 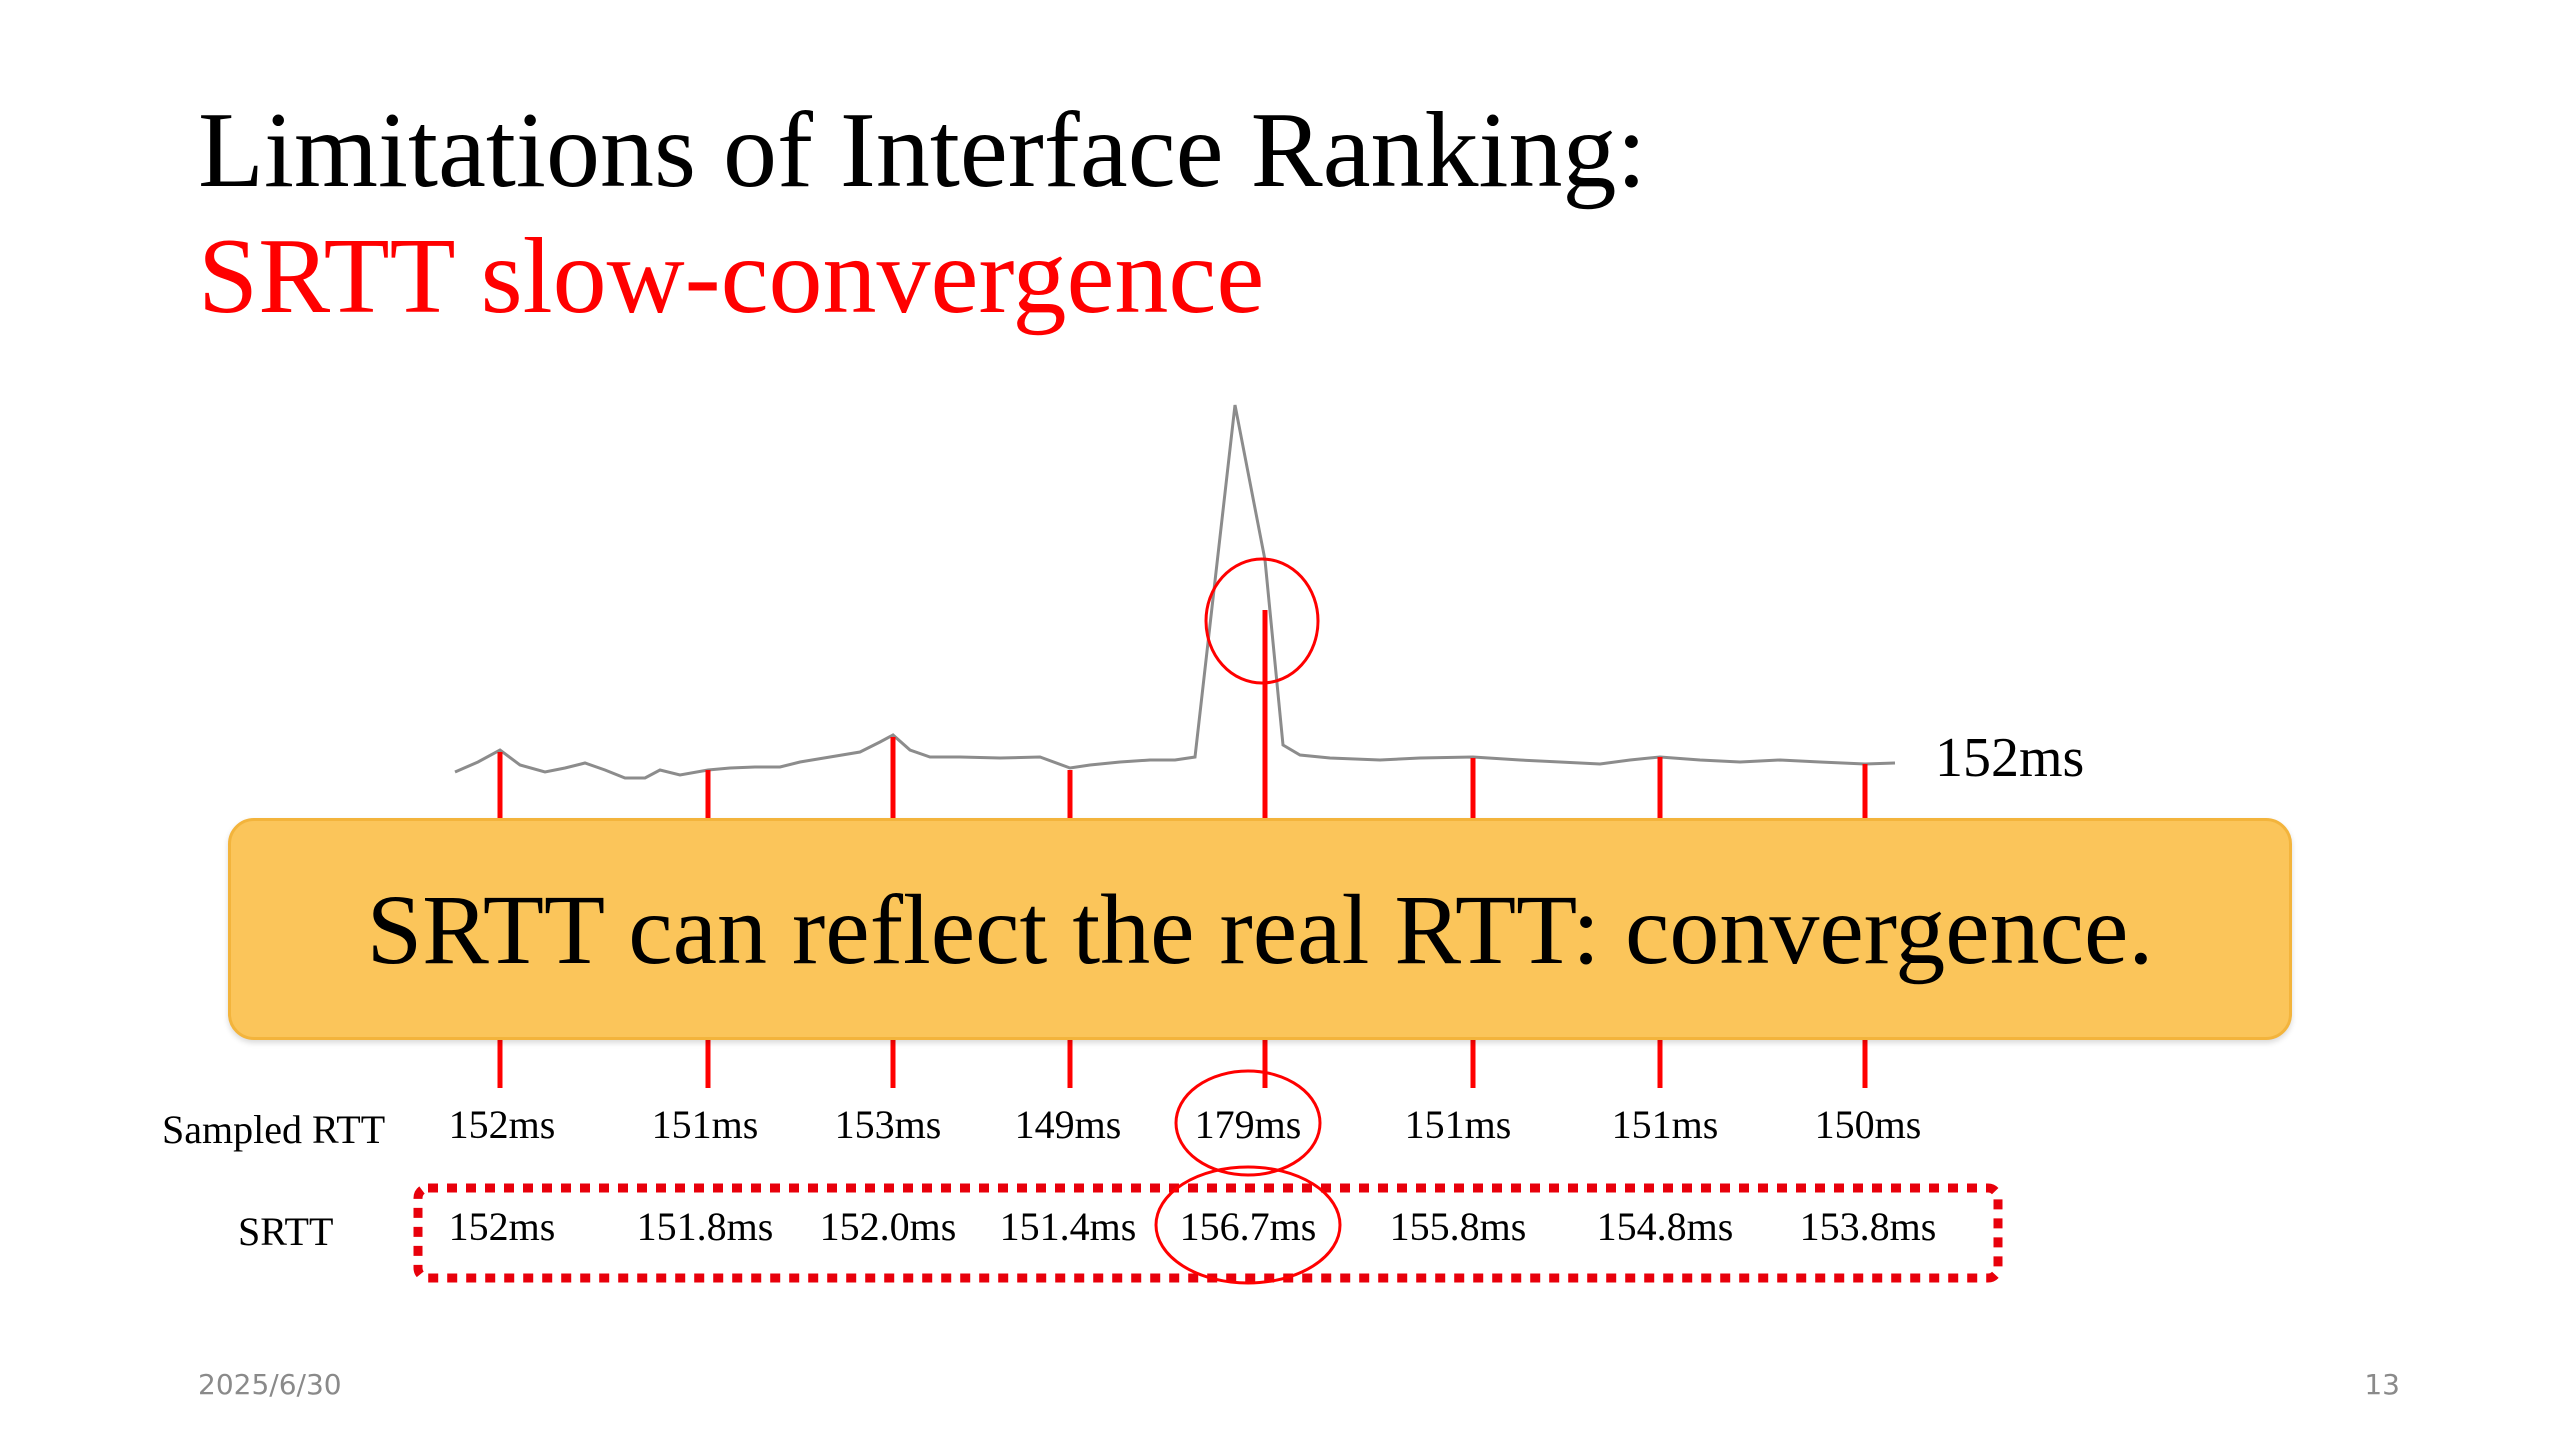 What do you see at coordinates (1175, 592) in the screenshot?
I see `sampled-rtt-trace-line` at bounding box center [1175, 592].